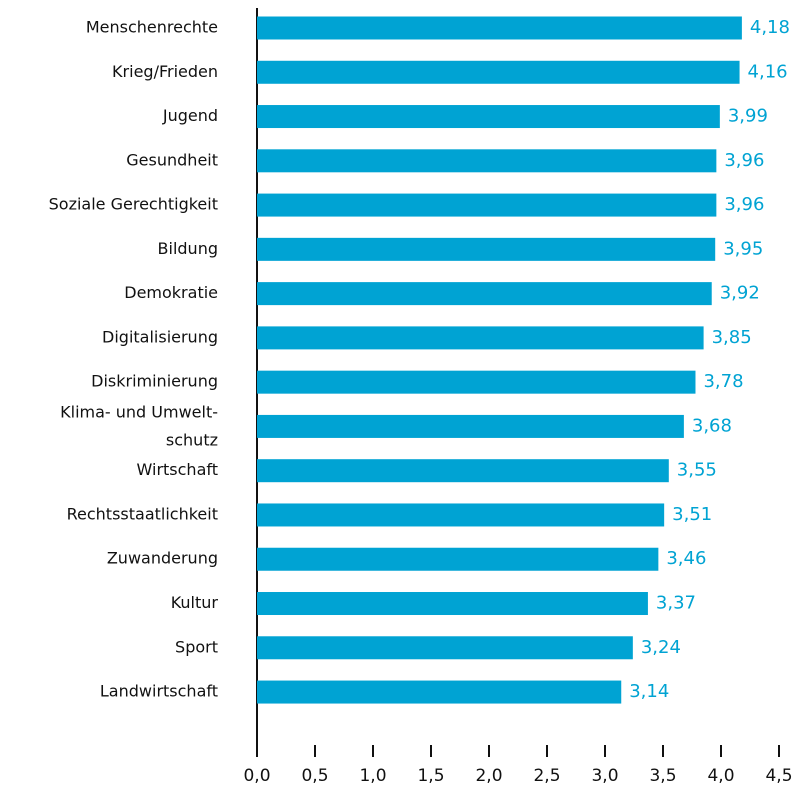  What do you see at coordinates (195, 602) in the screenshot?
I see `y-tick-label: Kultur` at bounding box center [195, 602].